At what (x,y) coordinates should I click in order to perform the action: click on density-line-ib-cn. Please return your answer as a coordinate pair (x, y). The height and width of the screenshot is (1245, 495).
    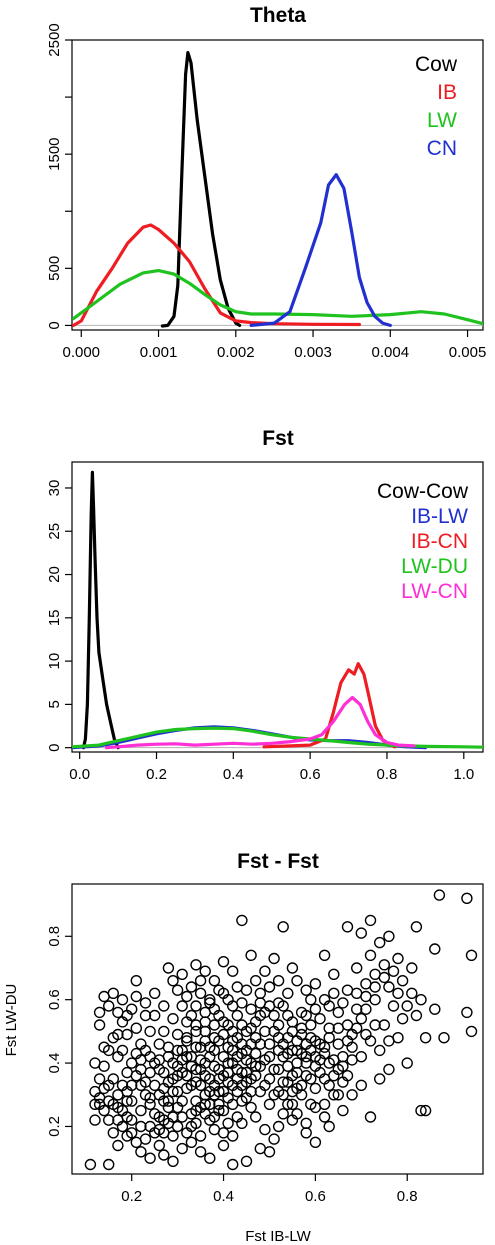
    Looking at the image, I should click on (329, 705).